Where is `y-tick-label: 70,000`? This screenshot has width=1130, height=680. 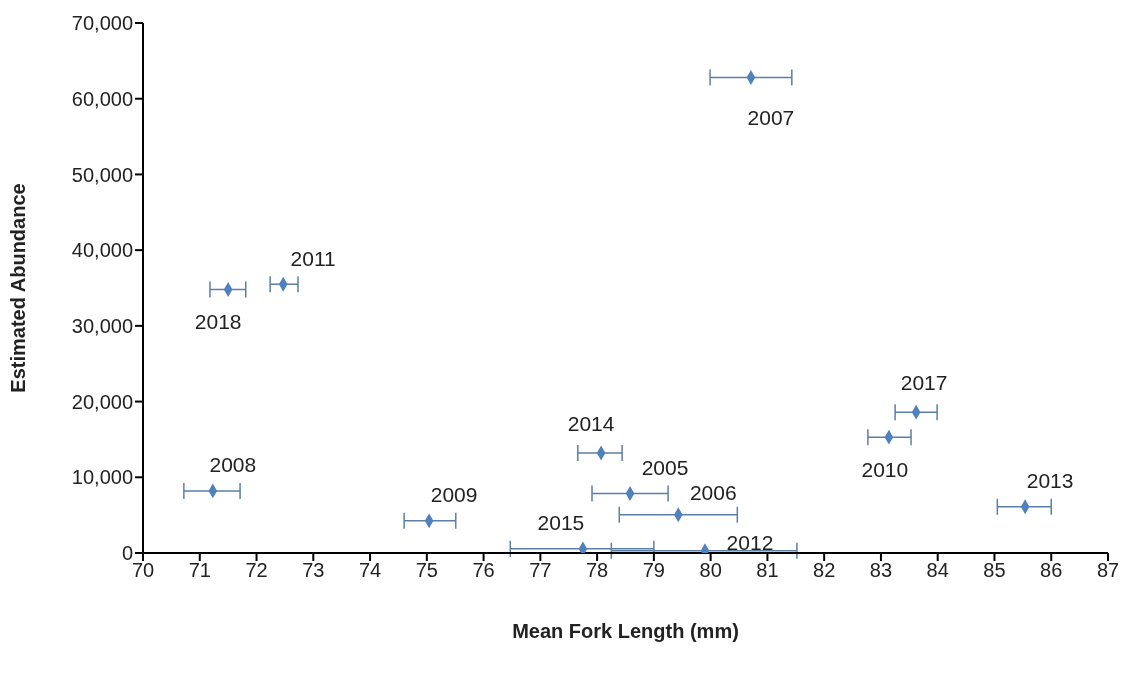 y-tick-label: 70,000 is located at coordinates (102, 23).